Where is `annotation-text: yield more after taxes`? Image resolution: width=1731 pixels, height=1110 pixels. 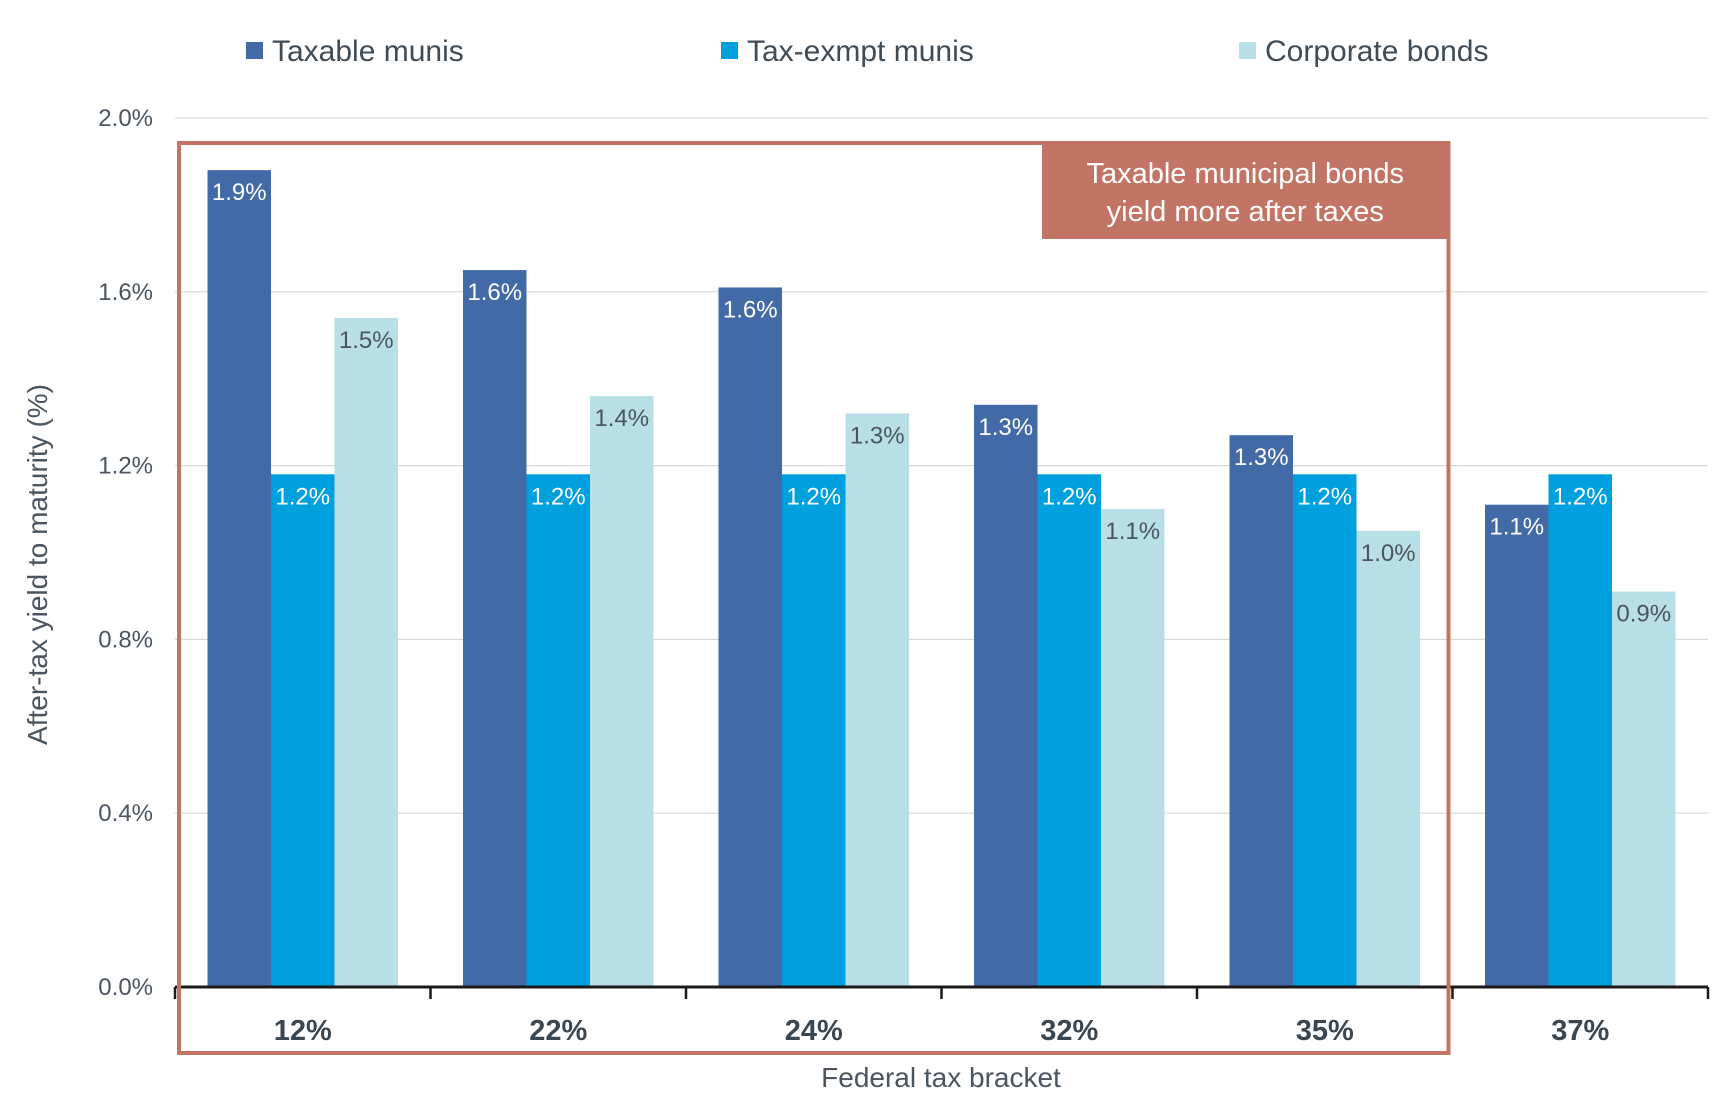
annotation-text: yield more after taxes is located at coordinates (1245, 212).